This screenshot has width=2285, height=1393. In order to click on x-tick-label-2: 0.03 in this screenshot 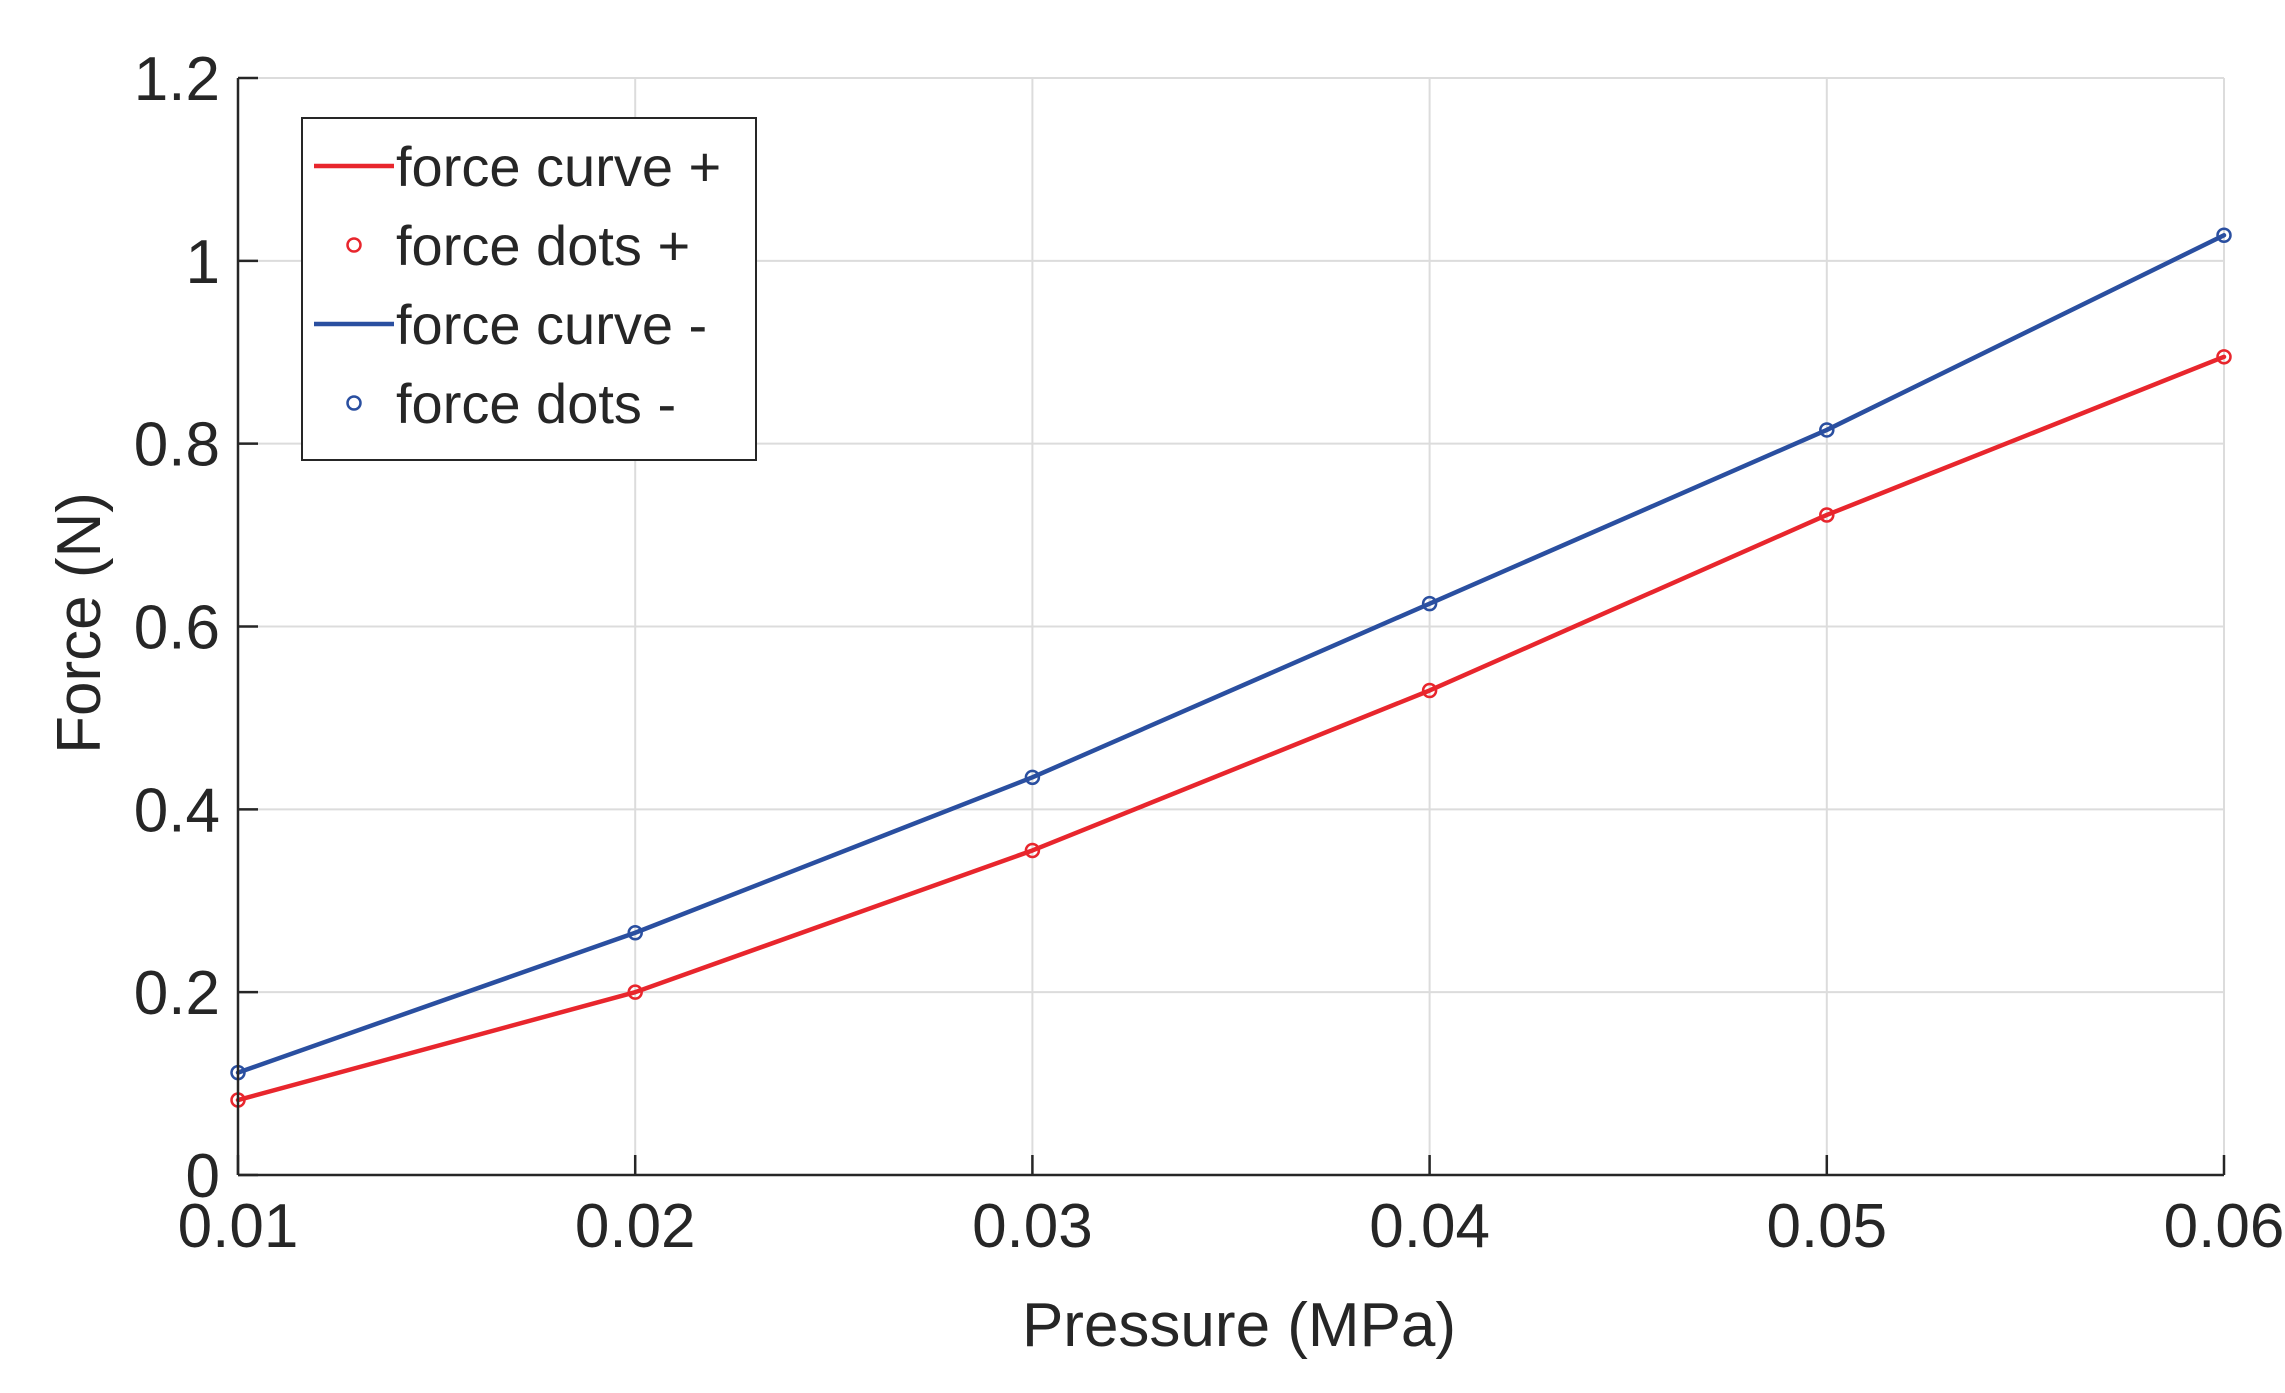, I will do `click(1032, 1226)`.